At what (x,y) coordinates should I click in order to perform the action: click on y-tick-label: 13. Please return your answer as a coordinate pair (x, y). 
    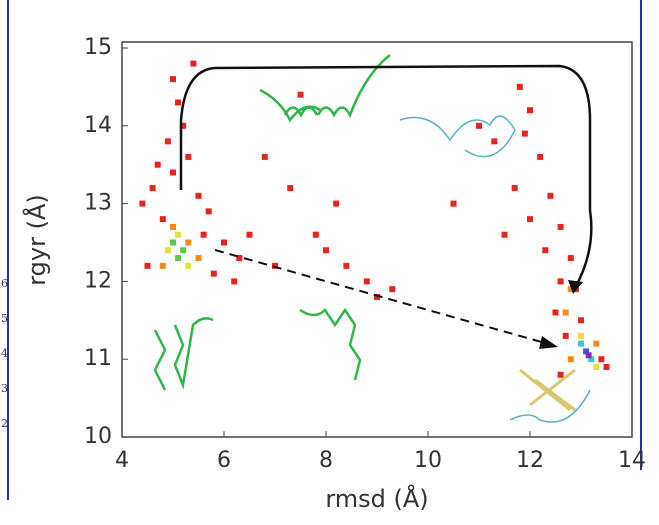
    Looking at the image, I should click on (98, 203).